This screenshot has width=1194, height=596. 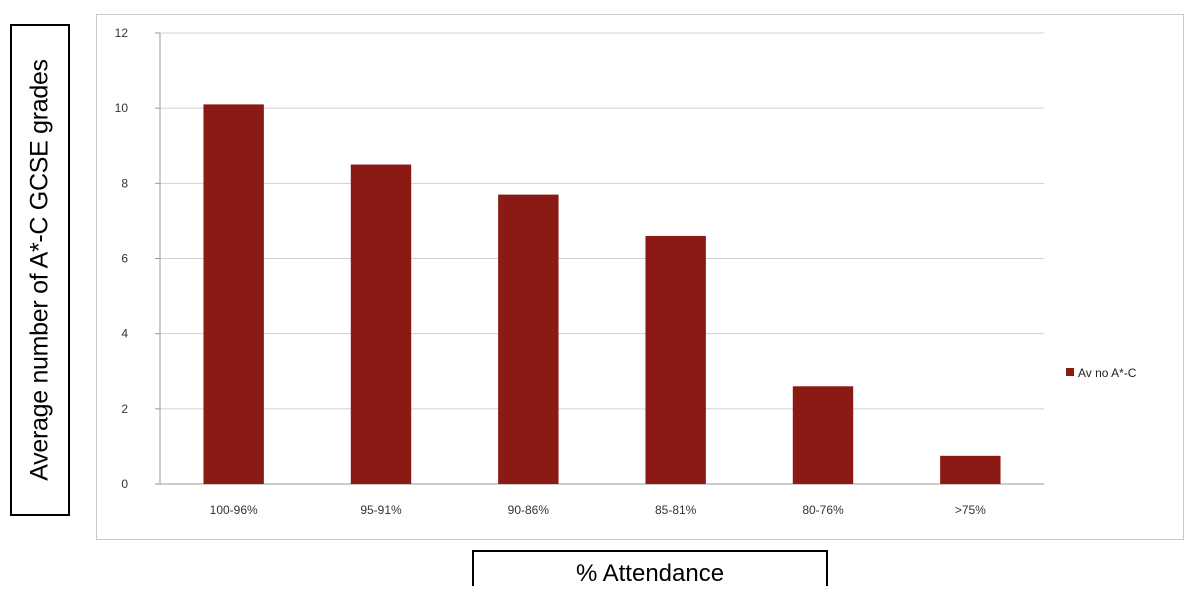 What do you see at coordinates (122, 33) in the screenshot?
I see `y-tick-label: 12` at bounding box center [122, 33].